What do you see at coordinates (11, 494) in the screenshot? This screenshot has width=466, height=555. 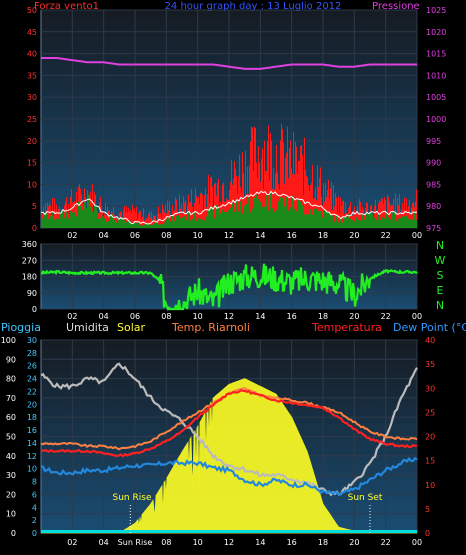 I see `y-rain-tick-label: 20` at bounding box center [11, 494].